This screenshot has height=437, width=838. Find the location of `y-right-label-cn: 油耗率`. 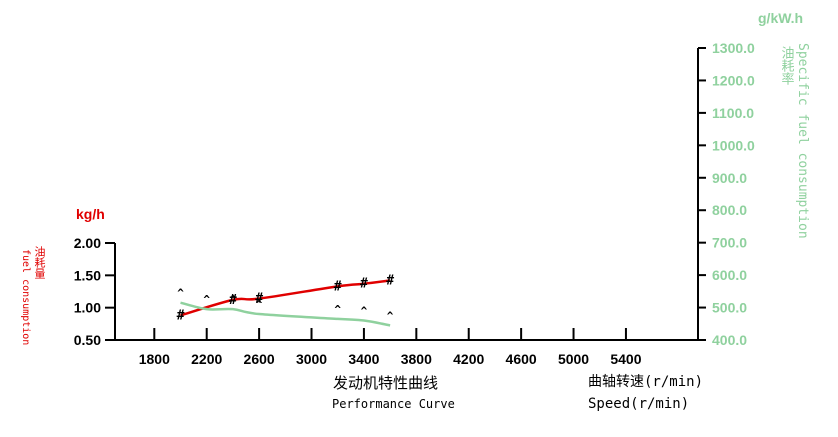

y-right-label-cn: 油耗率 is located at coordinates (787, 65).